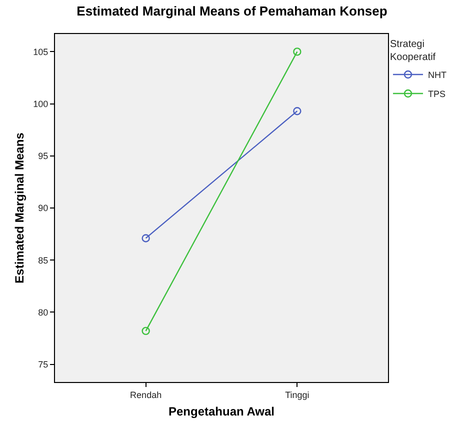 This screenshot has width=464, height=428. Describe the element at coordinates (437, 75) in the screenshot. I see `legend-label: NHT` at that location.